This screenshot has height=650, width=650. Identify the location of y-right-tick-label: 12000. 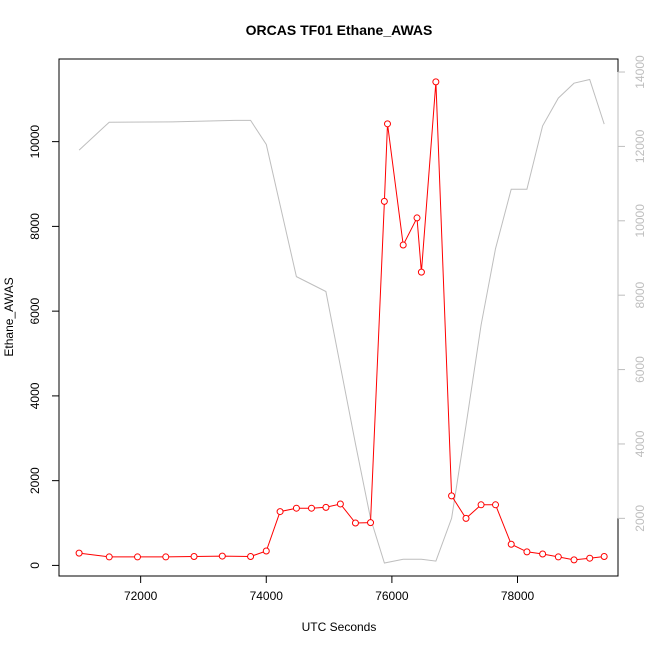
(640, 146).